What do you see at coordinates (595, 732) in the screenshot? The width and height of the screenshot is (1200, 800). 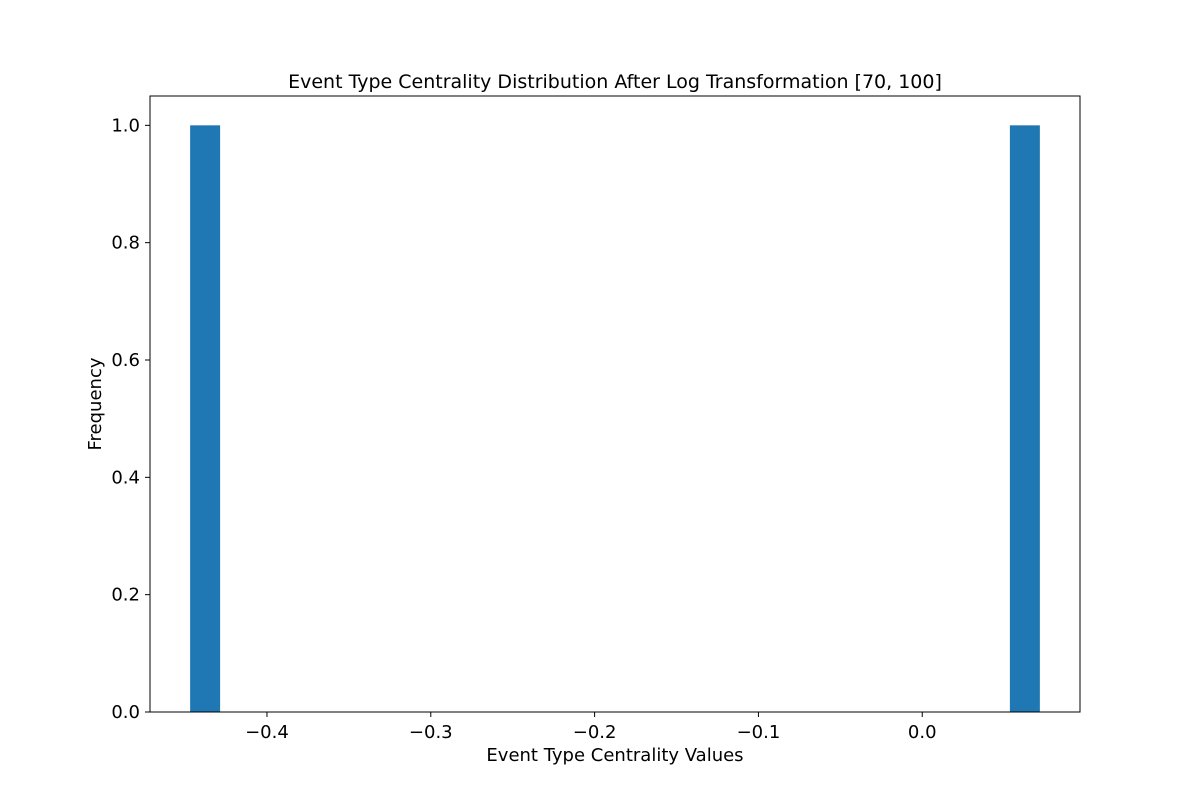 I see `x-tick-label: −0.2` at bounding box center [595, 732].